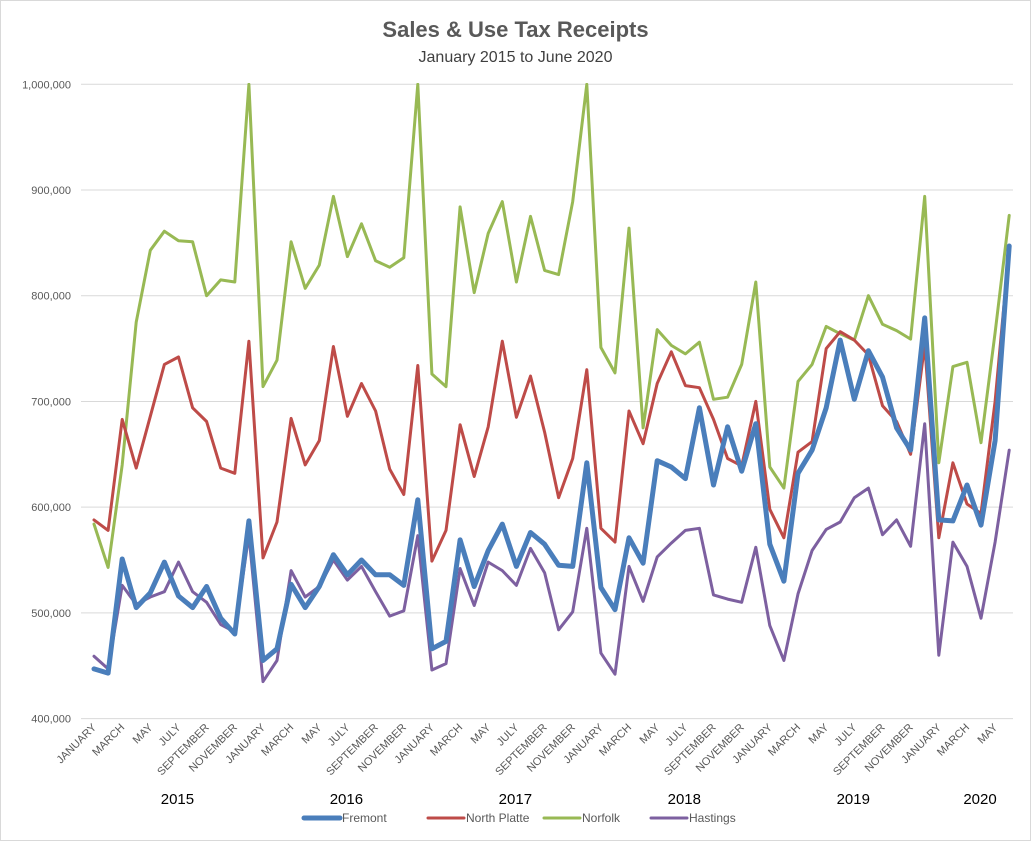  I want to click on legend-label: Norfolk, so click(601, 818).